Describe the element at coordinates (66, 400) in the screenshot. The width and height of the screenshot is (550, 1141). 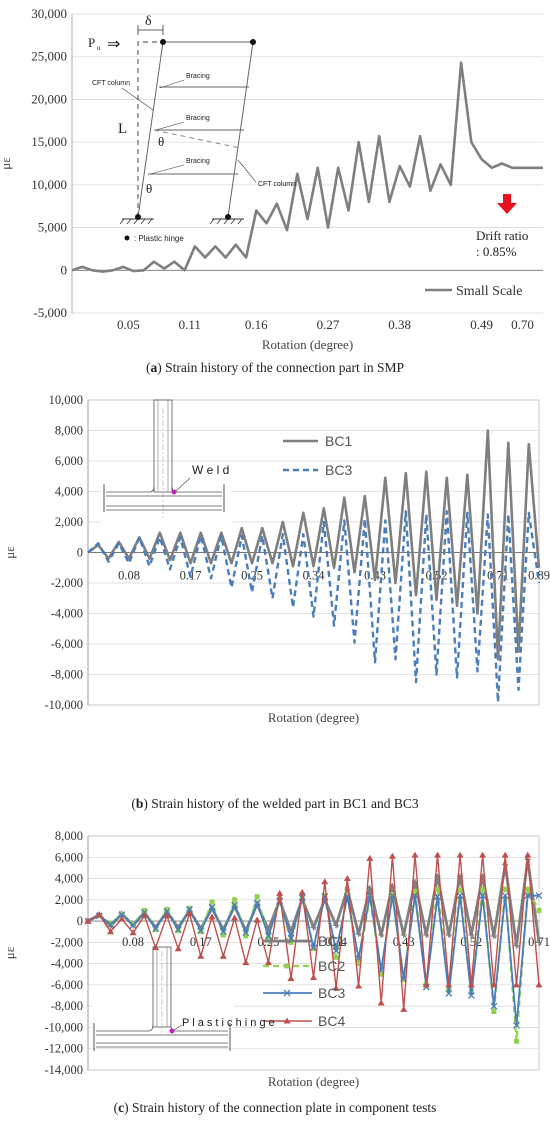
I see `y-tick-label: 10,000` at that location.